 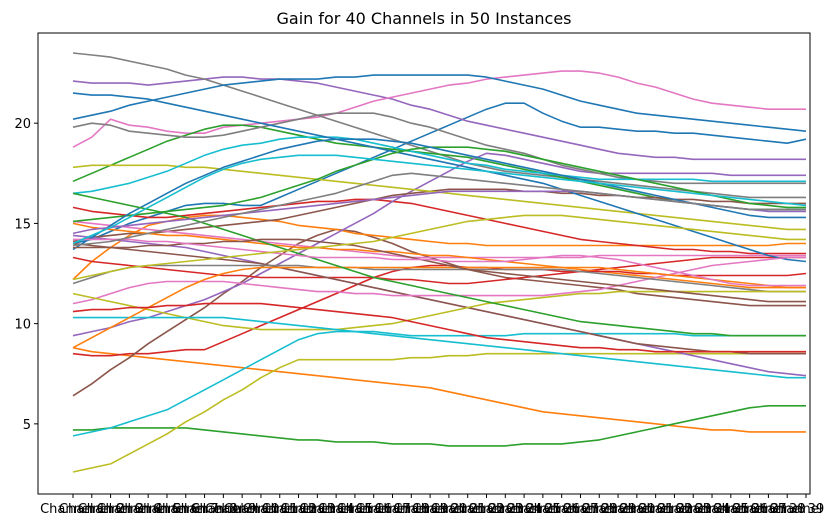 What do you see at coordinates (355, 509) in the screenshot?
I see `x-tick-label: Channel 16` at bounding box center [355, 509].